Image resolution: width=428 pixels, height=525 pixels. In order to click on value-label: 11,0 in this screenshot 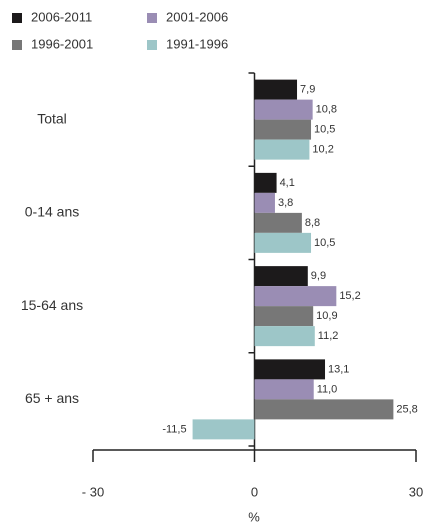, I will do `click(327, 389)`.